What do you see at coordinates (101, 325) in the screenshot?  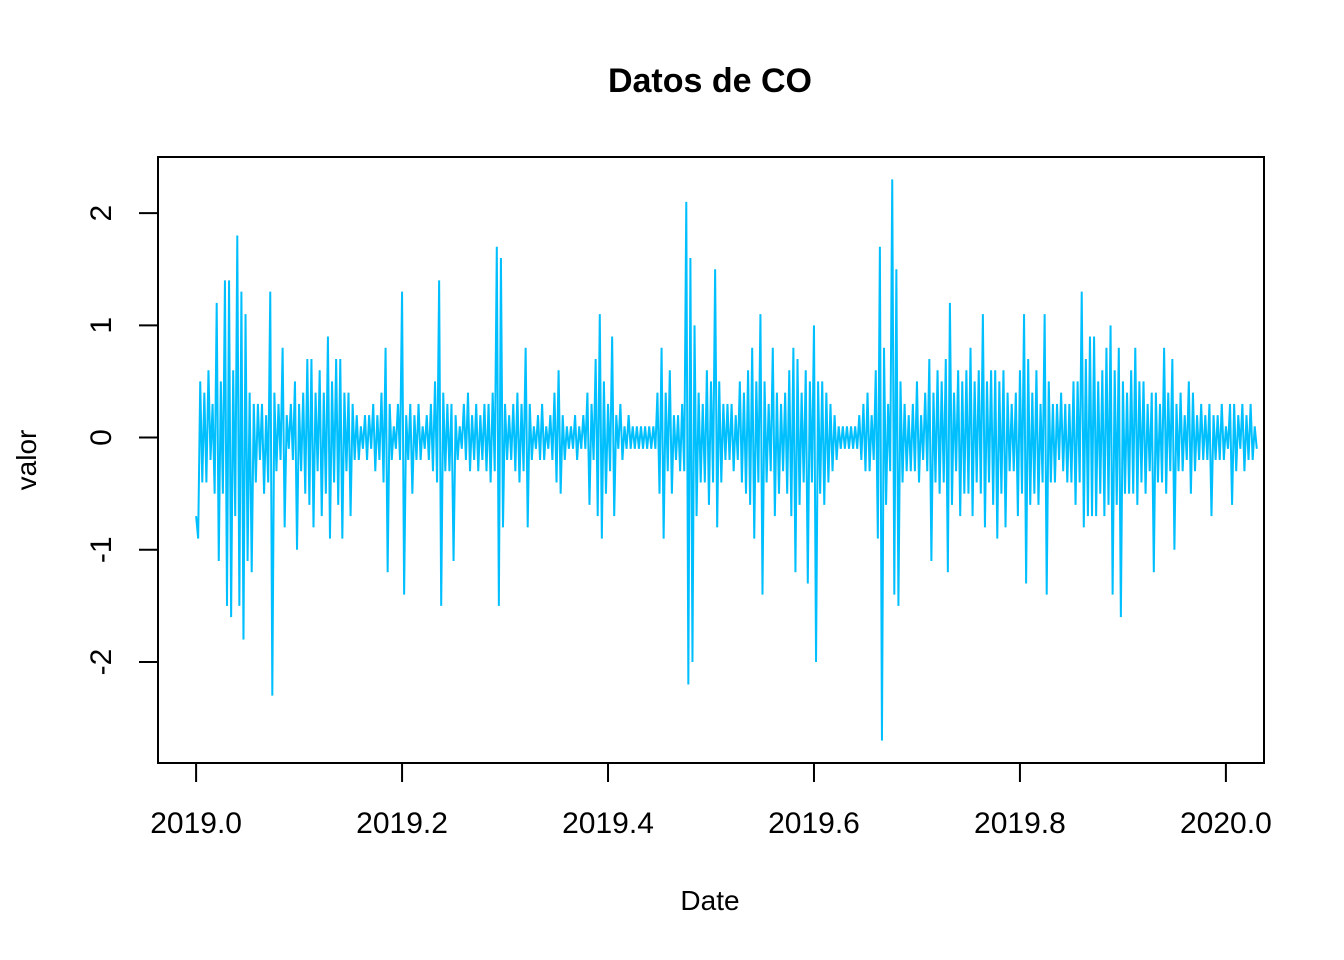 I see `y-tick-label: 1` at bounding box center [101, 325].